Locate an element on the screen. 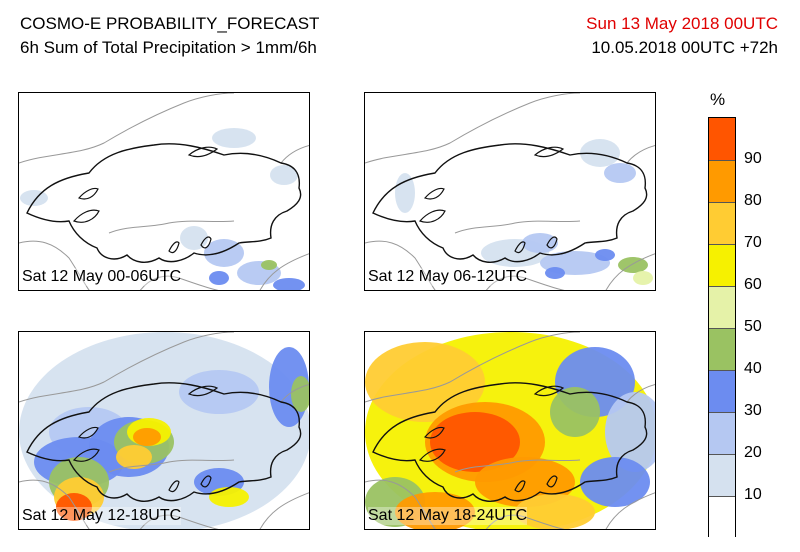 The image size is (800, 552). colorbar-tick-label: 70 is located at coordinates (753, 242).